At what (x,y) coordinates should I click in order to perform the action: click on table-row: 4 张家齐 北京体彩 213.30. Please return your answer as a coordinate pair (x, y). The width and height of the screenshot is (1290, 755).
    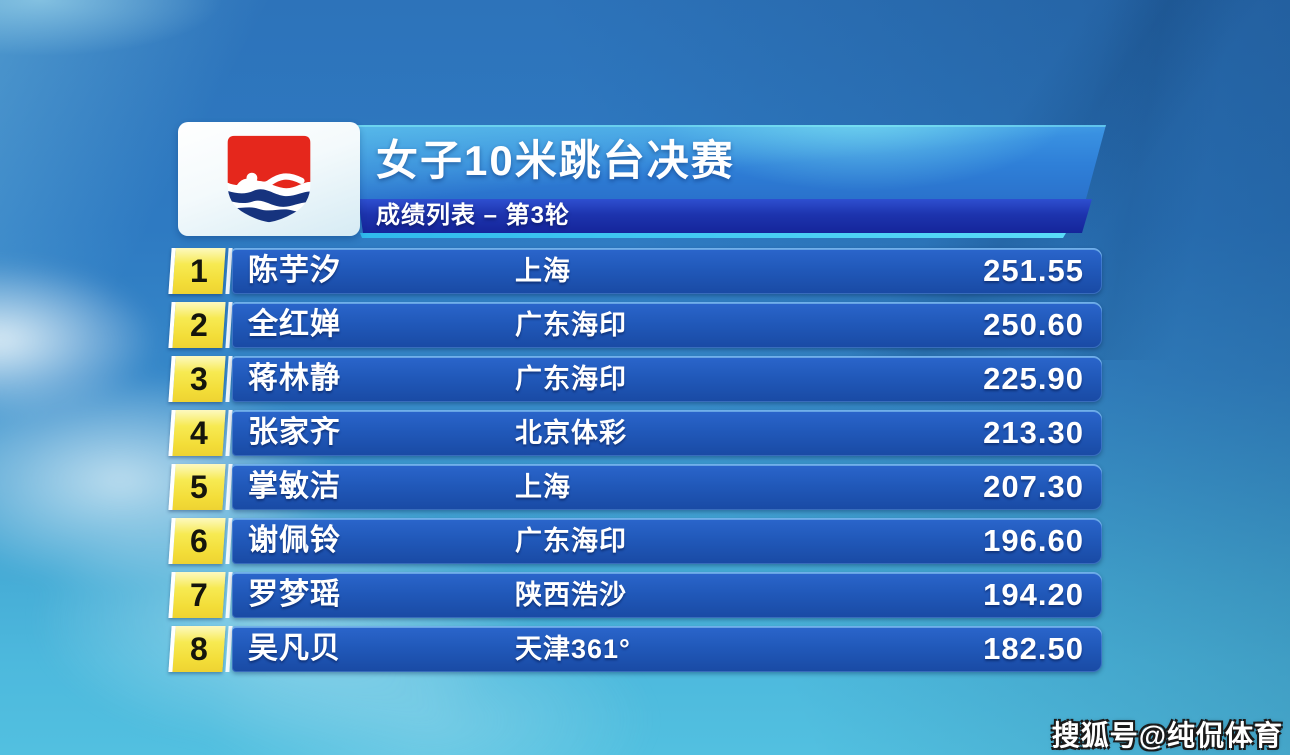
    Looking at the image, I should click on (635, 433).